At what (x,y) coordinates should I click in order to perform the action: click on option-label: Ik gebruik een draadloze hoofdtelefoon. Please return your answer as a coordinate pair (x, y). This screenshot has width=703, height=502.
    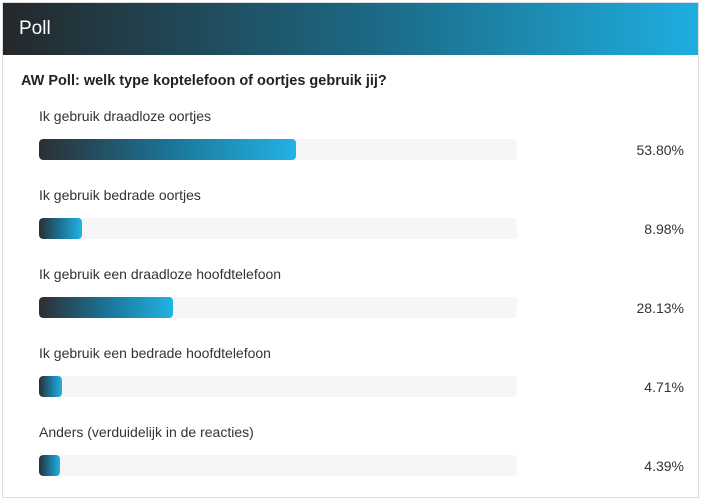
    Looking at the image, I should click on (160, 274).